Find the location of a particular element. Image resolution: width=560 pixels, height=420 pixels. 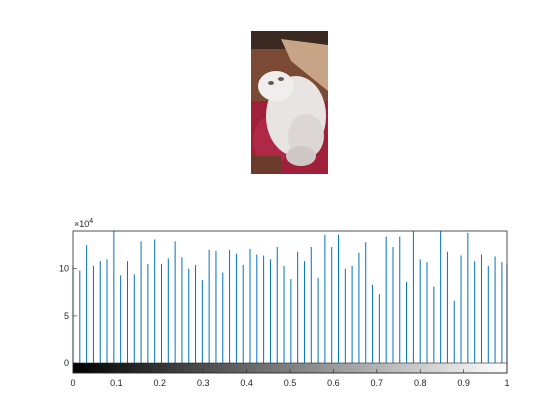

cat-photo-drawing is located at coordinates (289, 102).